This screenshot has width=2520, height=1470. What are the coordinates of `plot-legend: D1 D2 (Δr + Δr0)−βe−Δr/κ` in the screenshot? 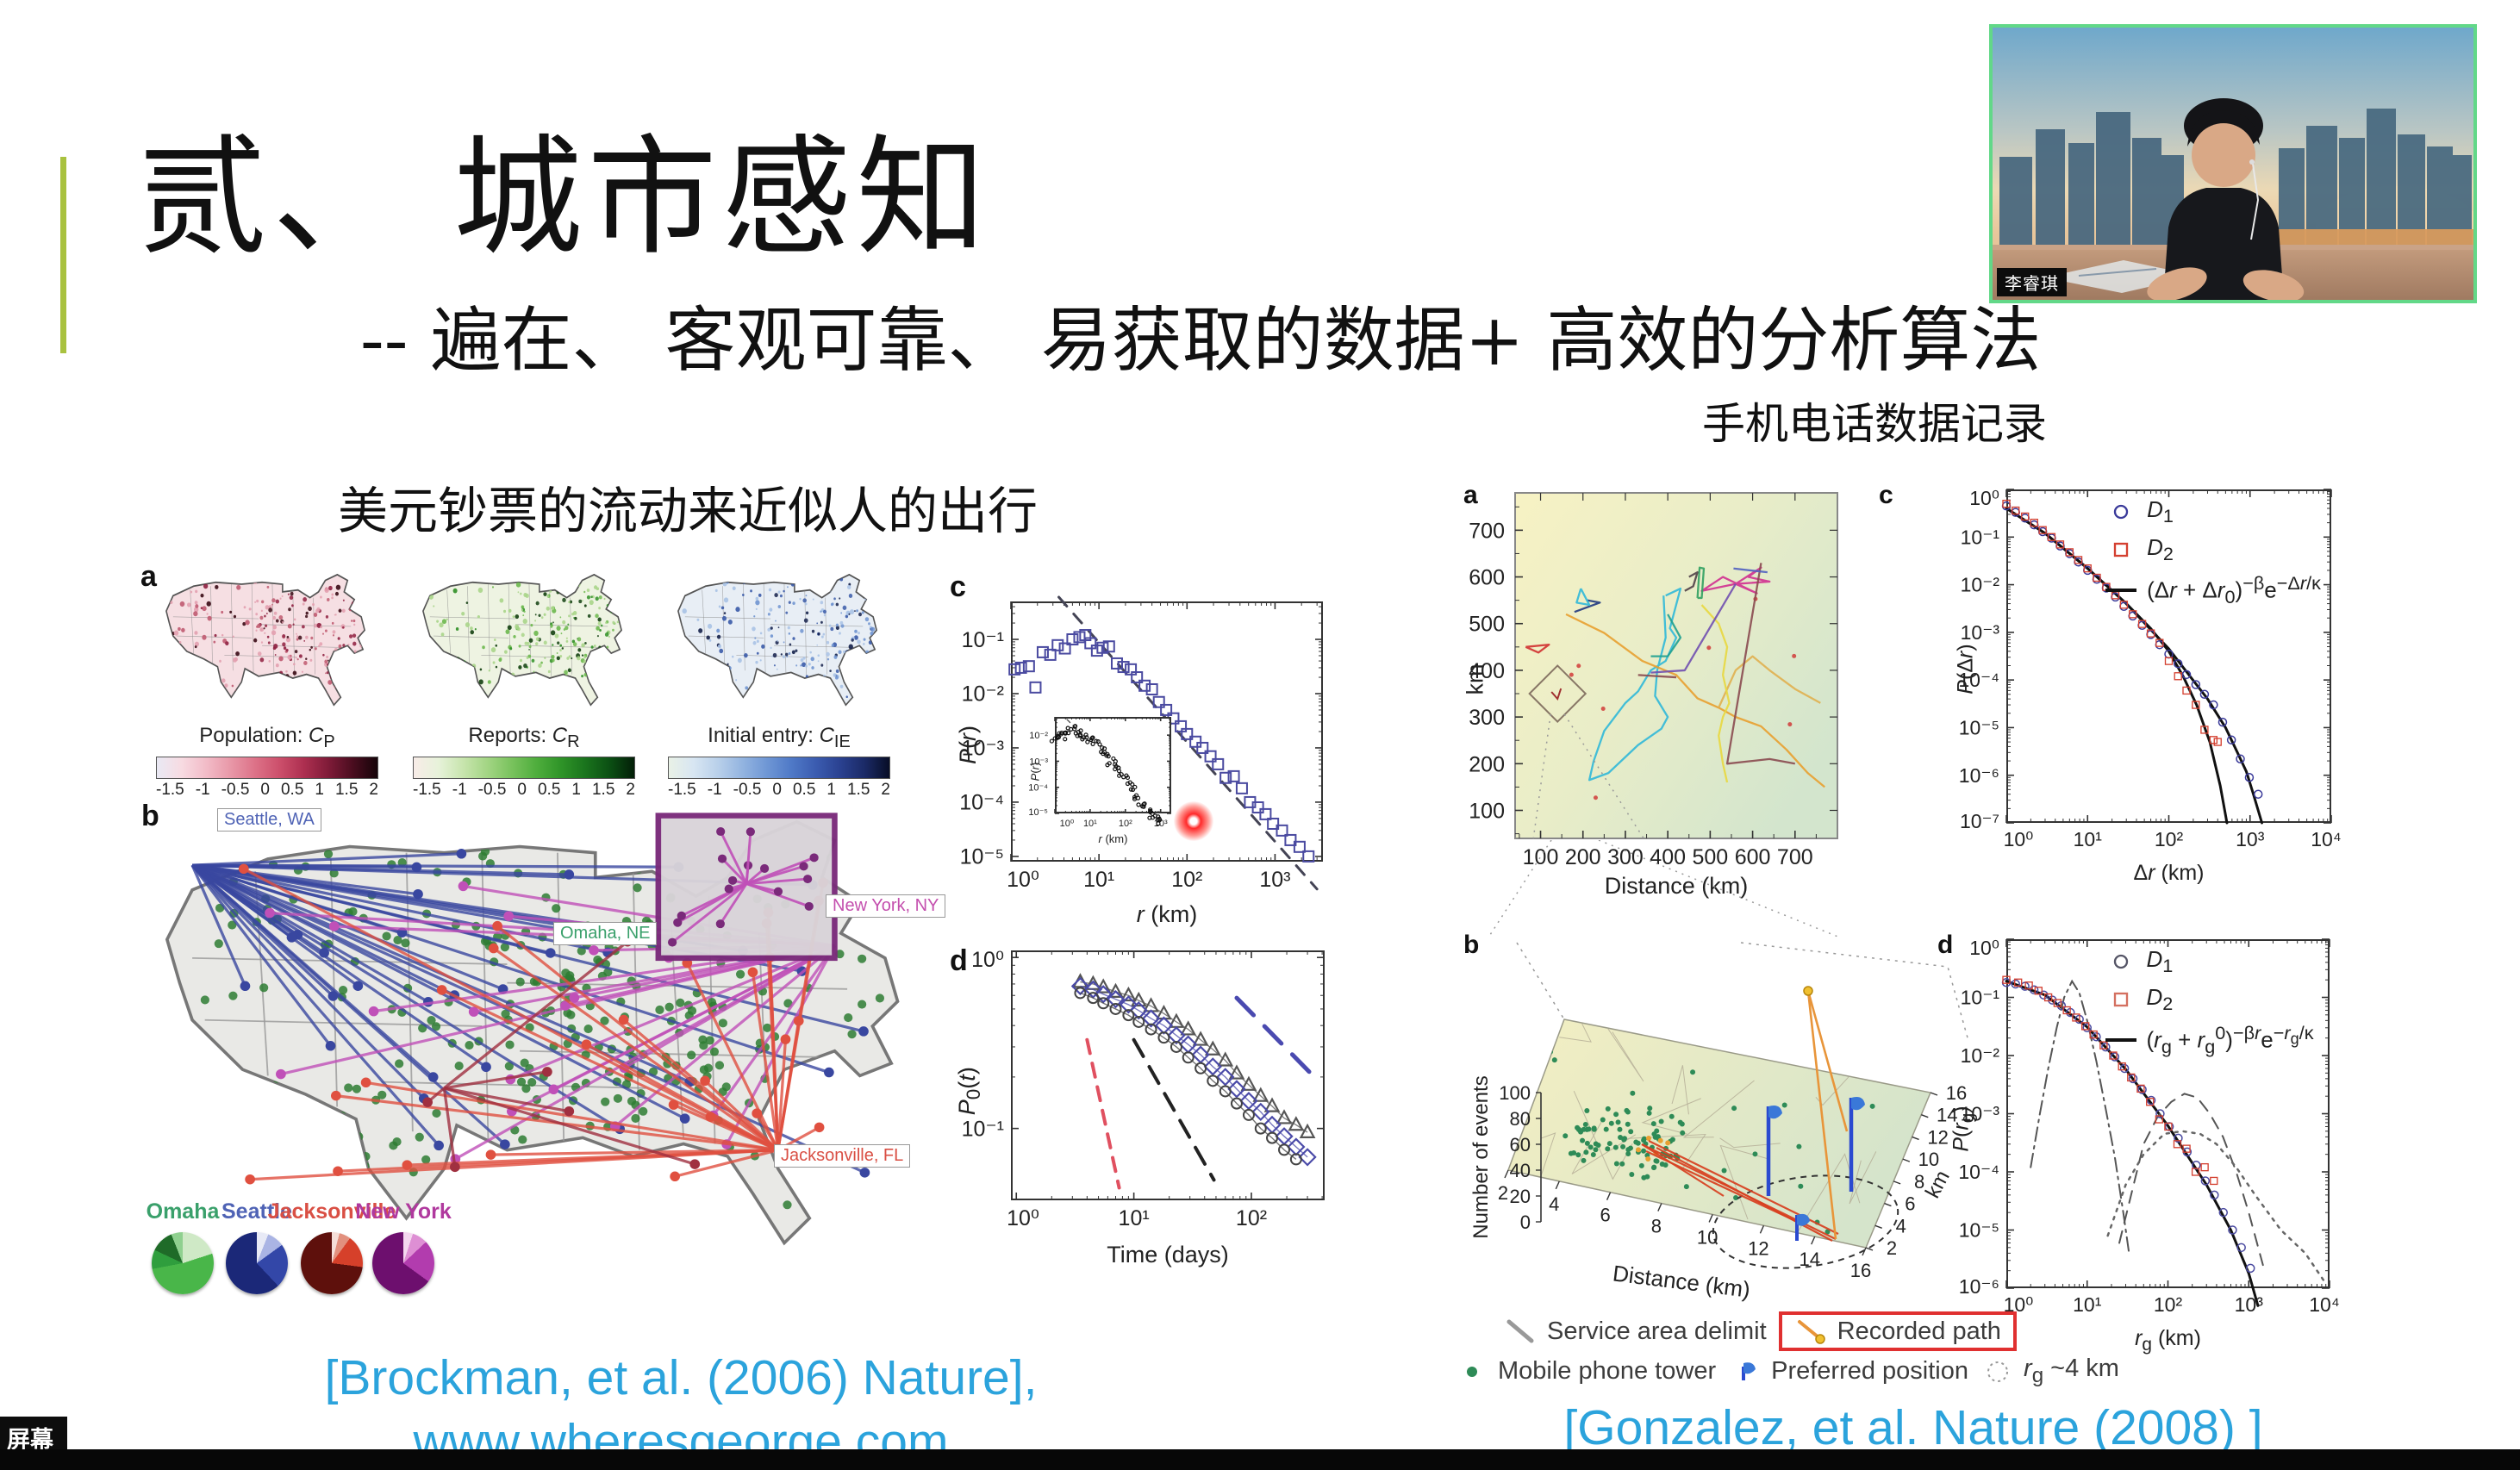 It's located at (2213, 555).